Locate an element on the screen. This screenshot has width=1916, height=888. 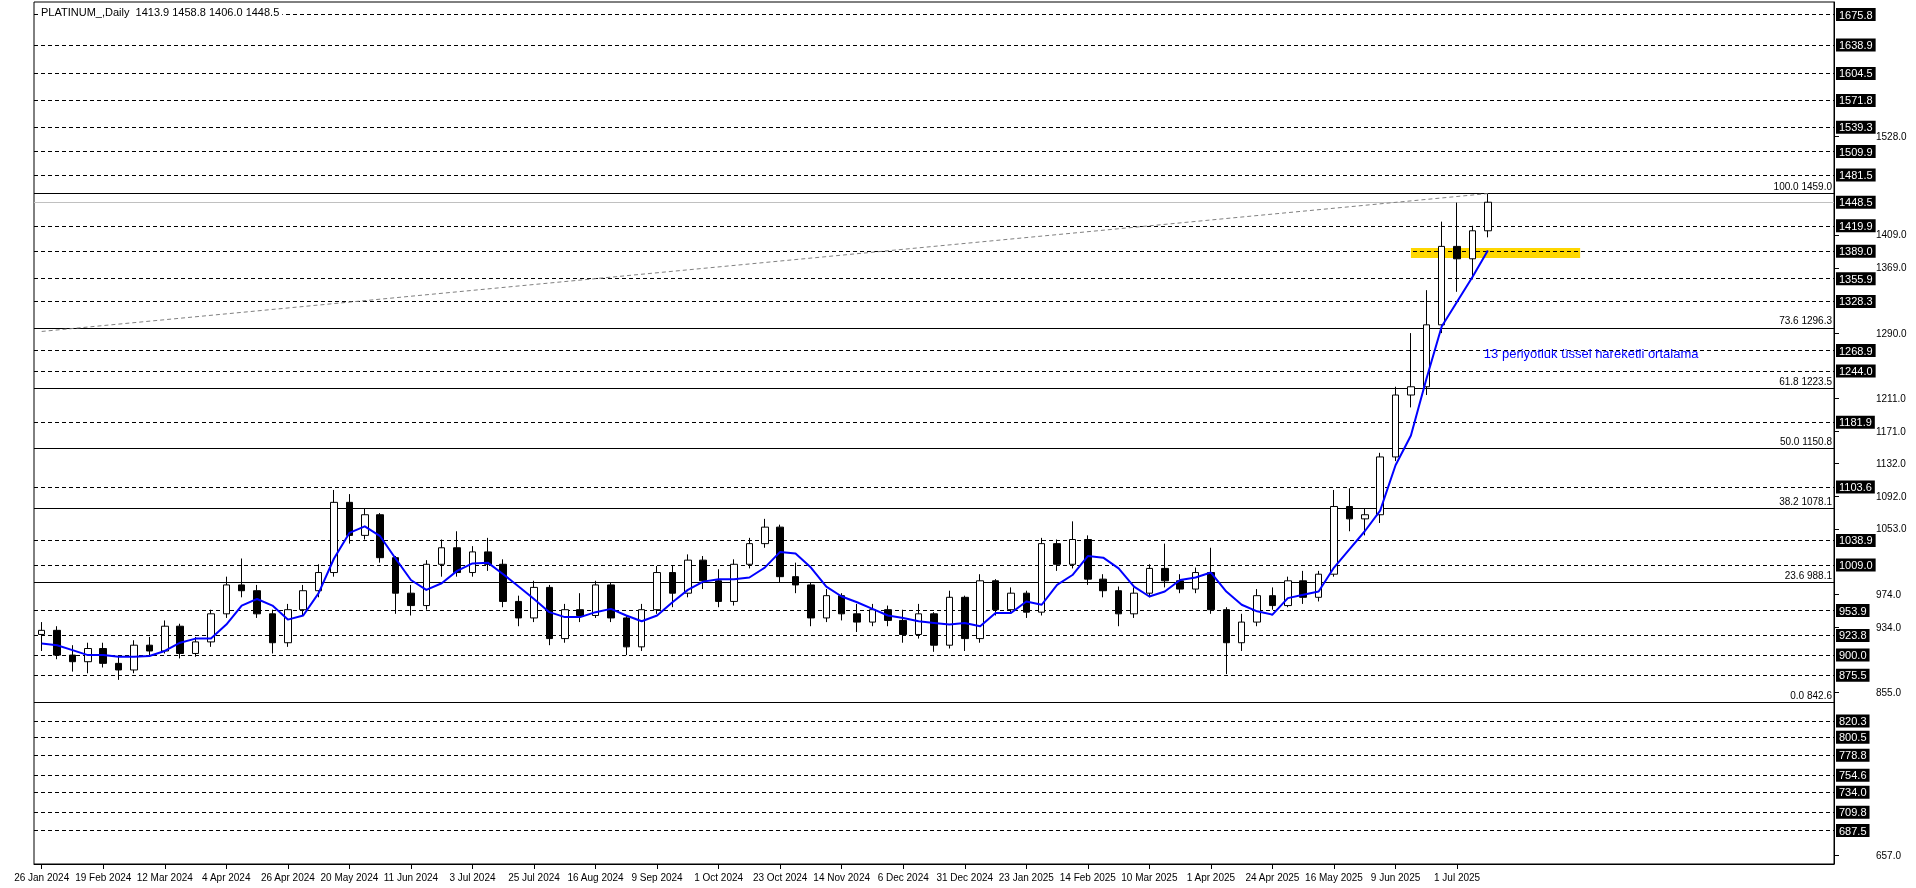
ref-line-label: 1604.5 is located at coordinates (1856, 73).